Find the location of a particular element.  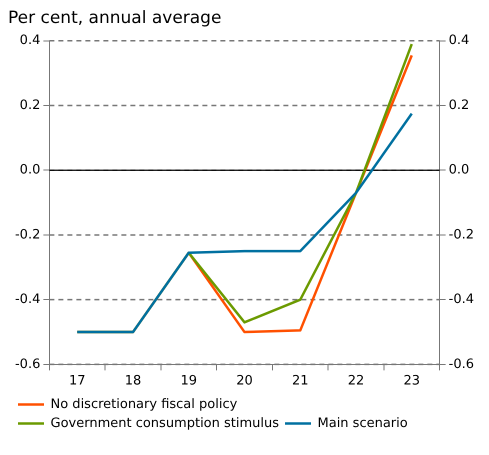

y-tick-label: 0.2 is located at coordinates (30, 105).